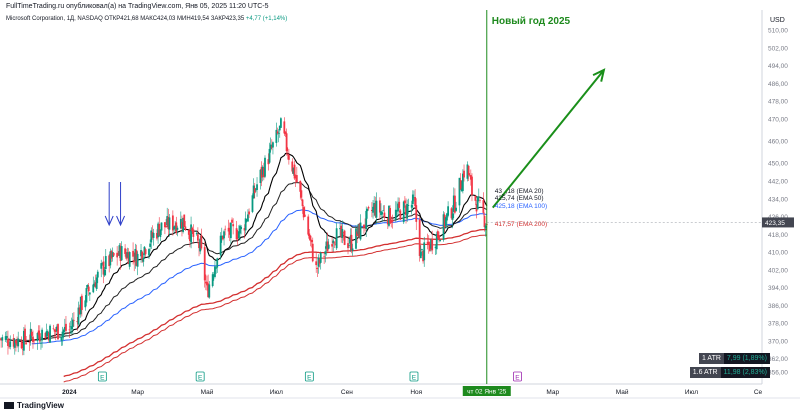  Describe the element at coordinates (778, 324) in the screenshot. I see `y-tick-label: 378,00` at that location.